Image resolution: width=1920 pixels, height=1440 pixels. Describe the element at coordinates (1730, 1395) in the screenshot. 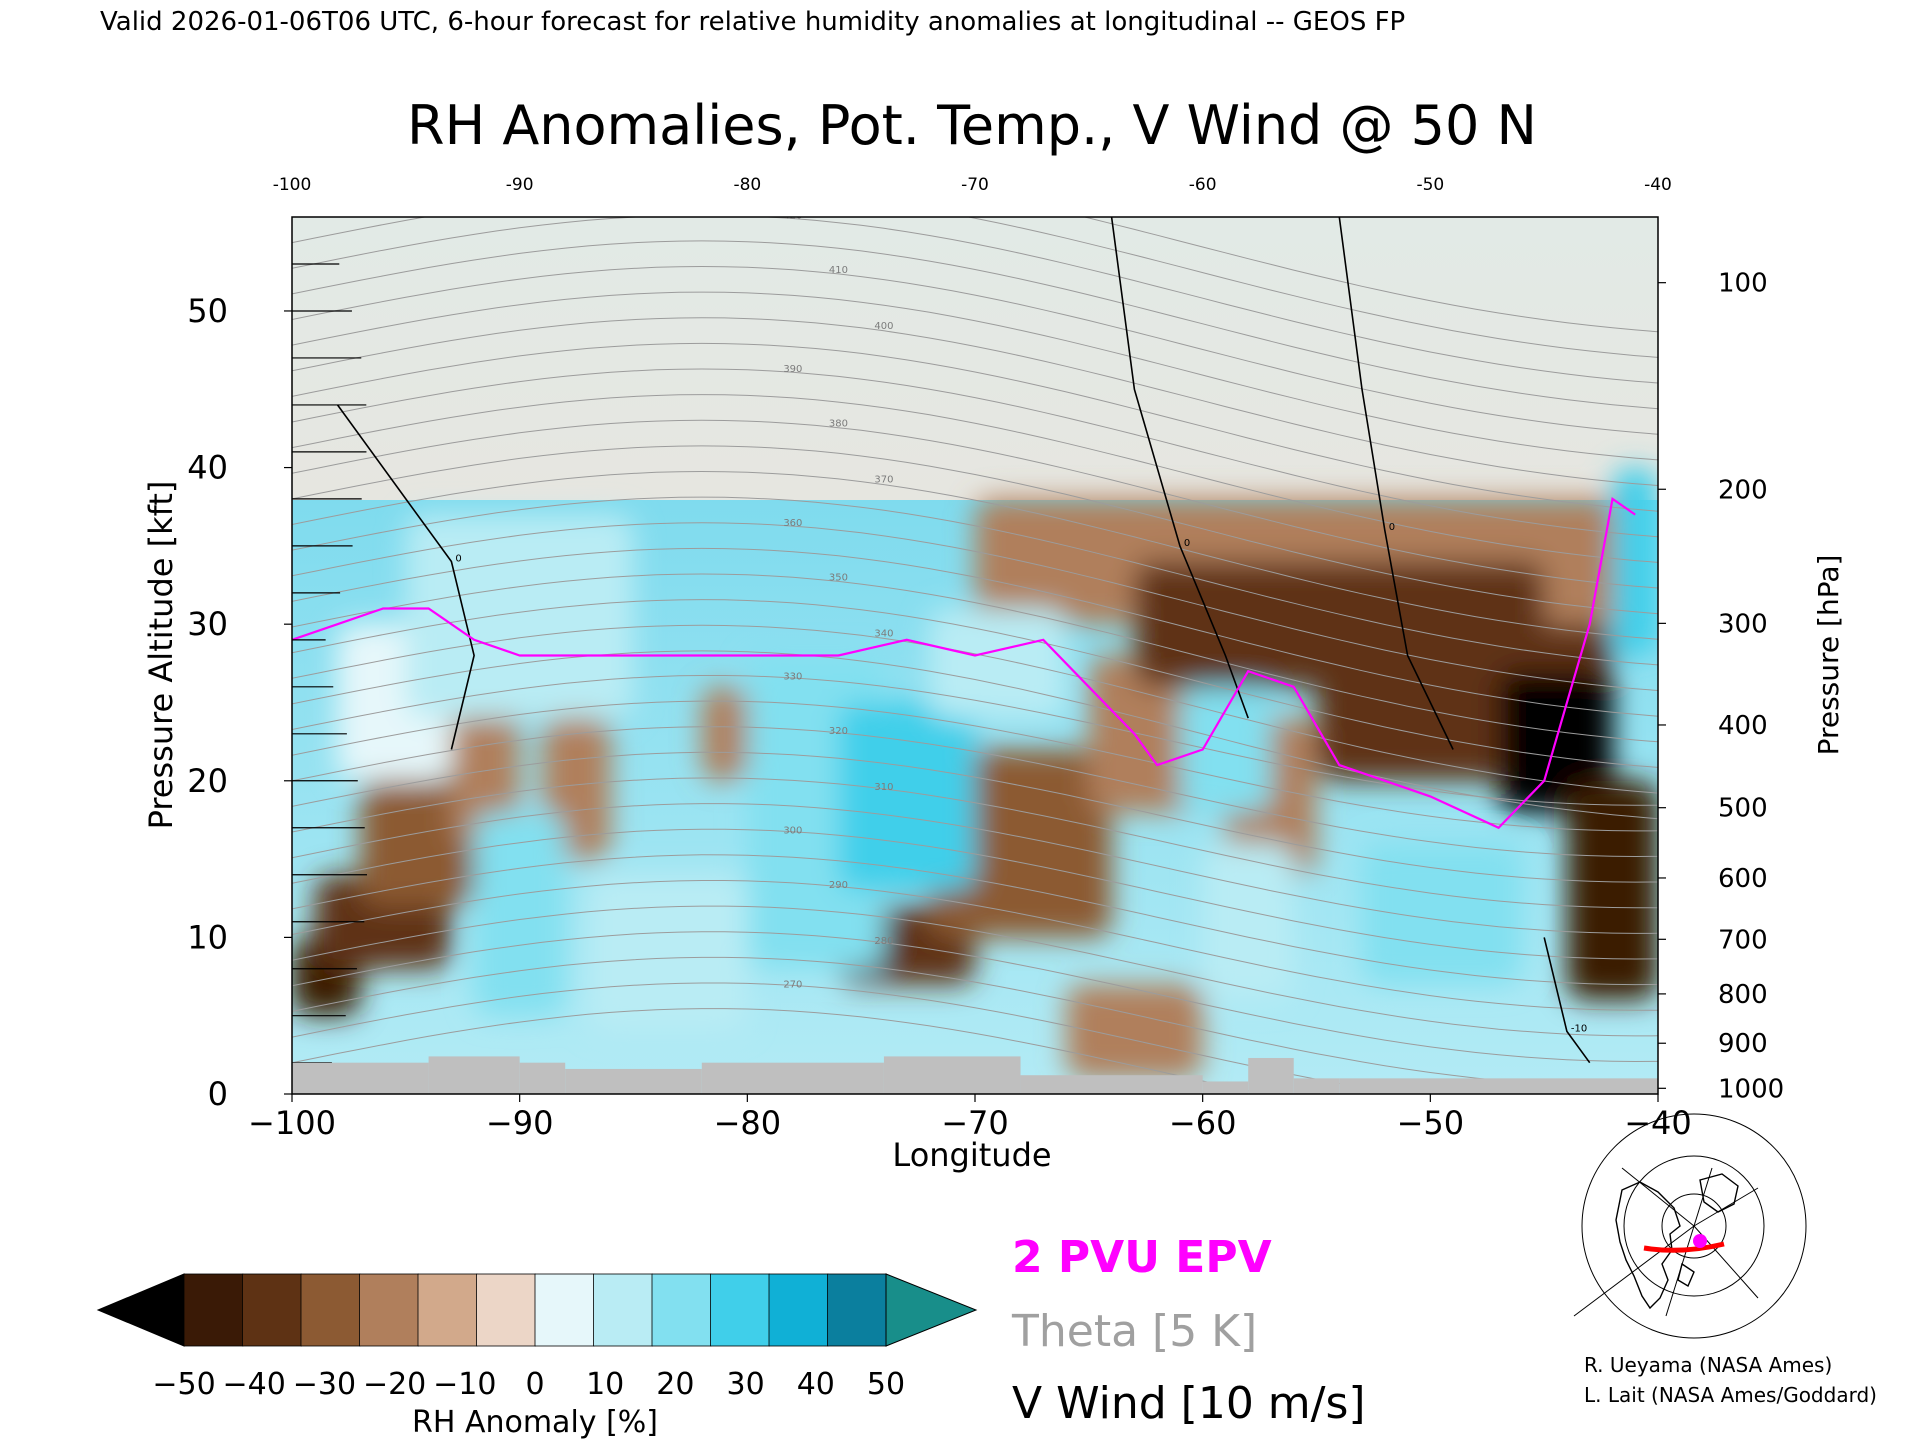

I see `credit-line-2: L. Lait (NASA Ames/Goddard)` at that location.